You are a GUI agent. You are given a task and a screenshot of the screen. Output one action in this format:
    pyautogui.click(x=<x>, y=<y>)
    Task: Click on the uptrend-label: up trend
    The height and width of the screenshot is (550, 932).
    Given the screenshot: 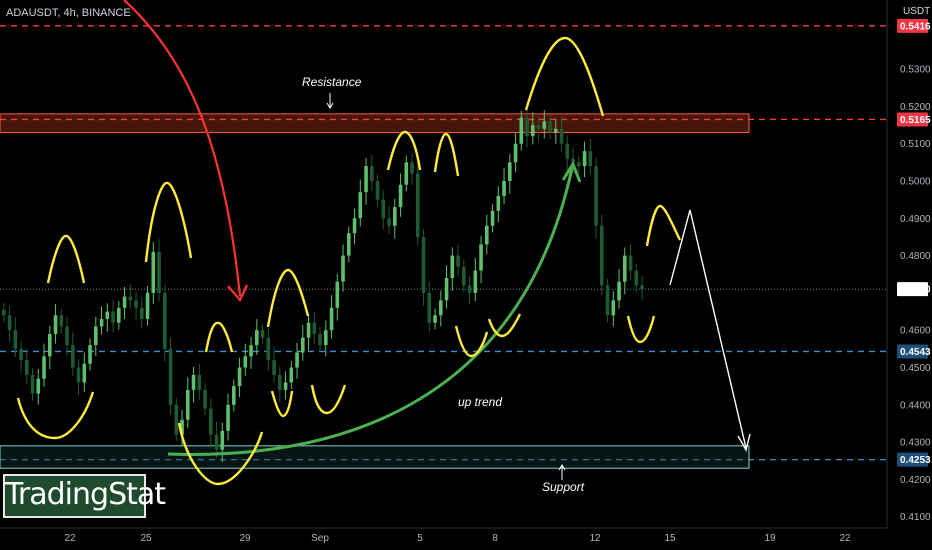 What is the action you would take?
    pyautogui.click(x=480, y=402)
    